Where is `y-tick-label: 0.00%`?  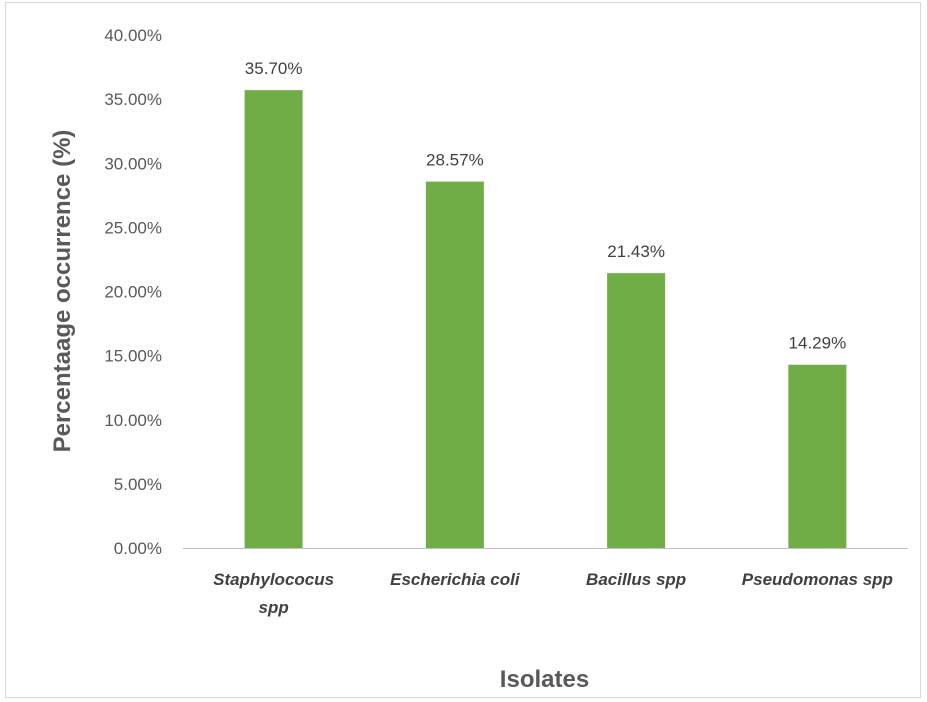 y-tick-label: 0.00% is located at coordinates (138, 548).